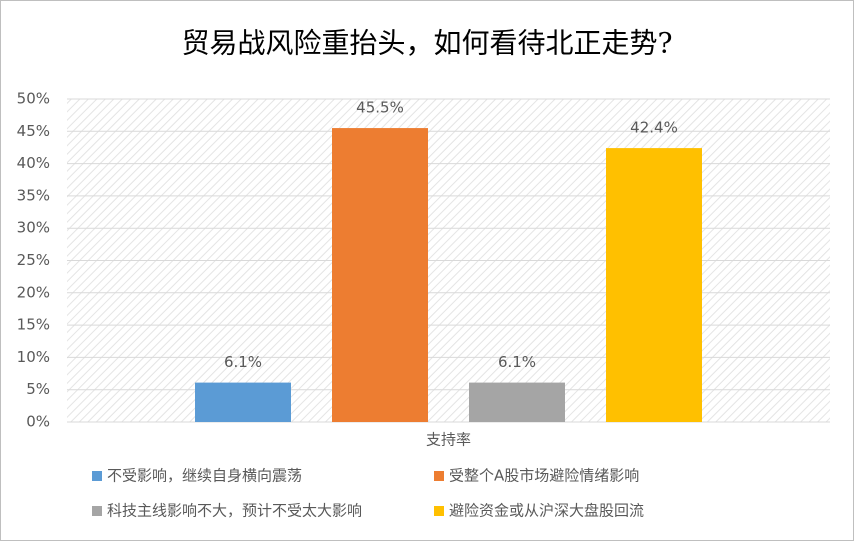  What do you see at coordinates (448, 440) in the screenshot?
I see `x-tick-label: 支持率` at bounding box center [448, 440].